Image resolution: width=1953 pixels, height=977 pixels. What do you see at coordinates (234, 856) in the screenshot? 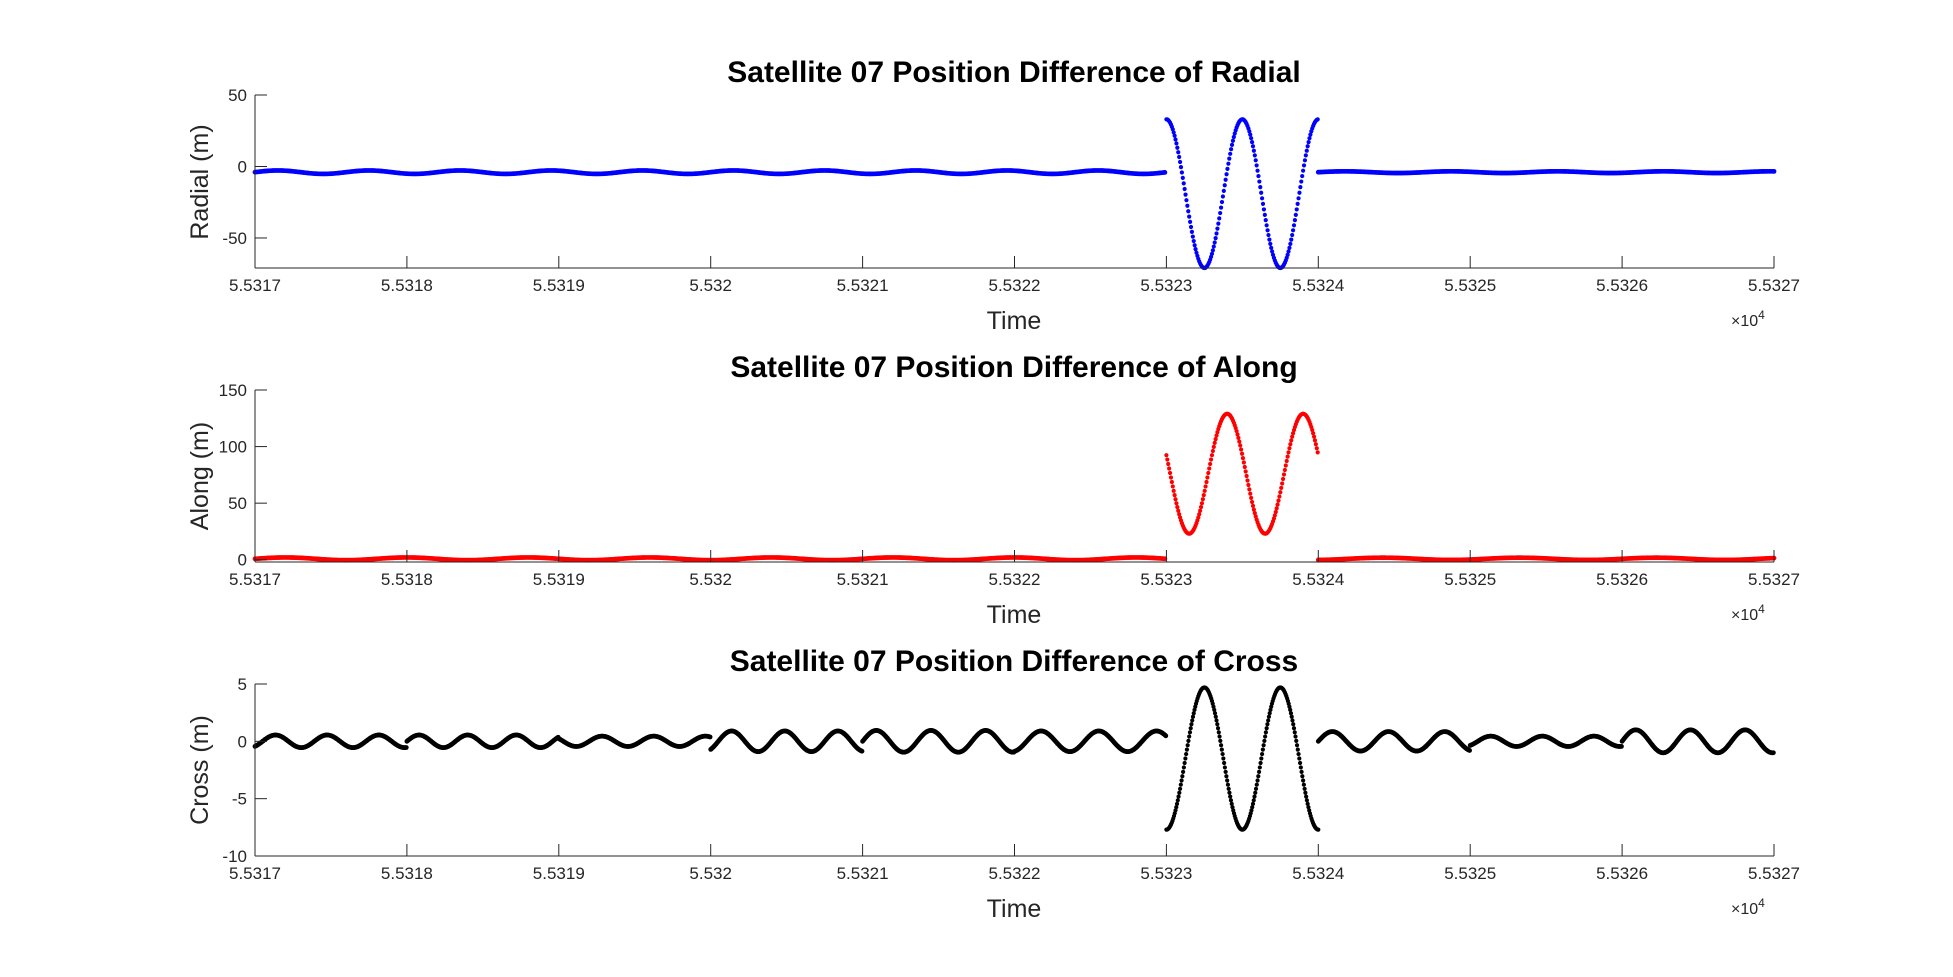
I see `cross-y-tick-label: -10` at bounding box center [234, 856].